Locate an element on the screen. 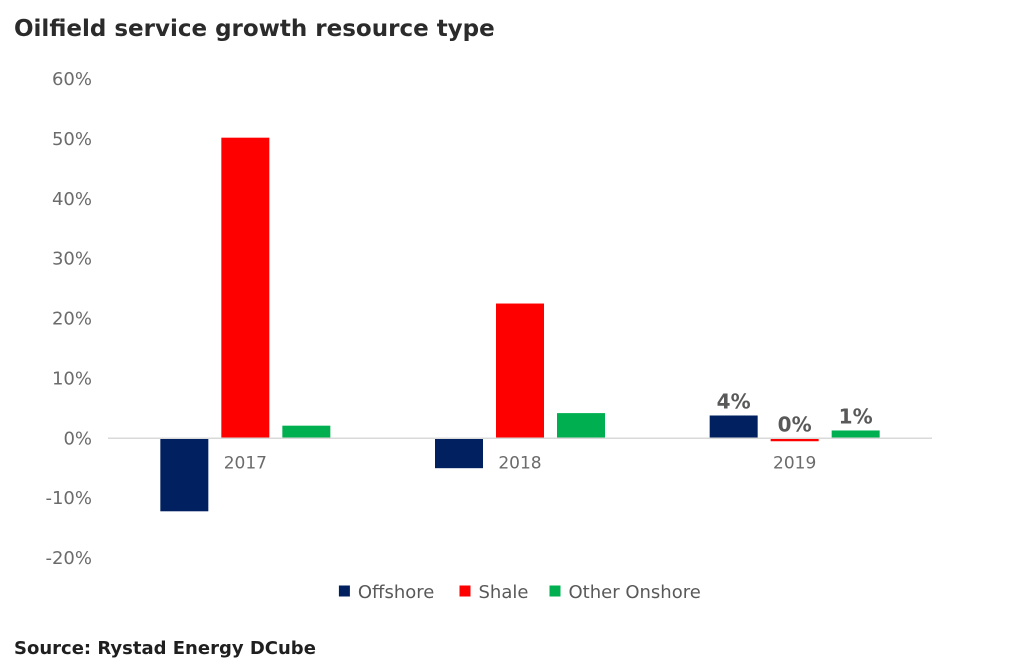 The width and height of the screenshot is (1024, 672). source-note: Source: Rystad Energy DCube is located at coordinates (165, 648).